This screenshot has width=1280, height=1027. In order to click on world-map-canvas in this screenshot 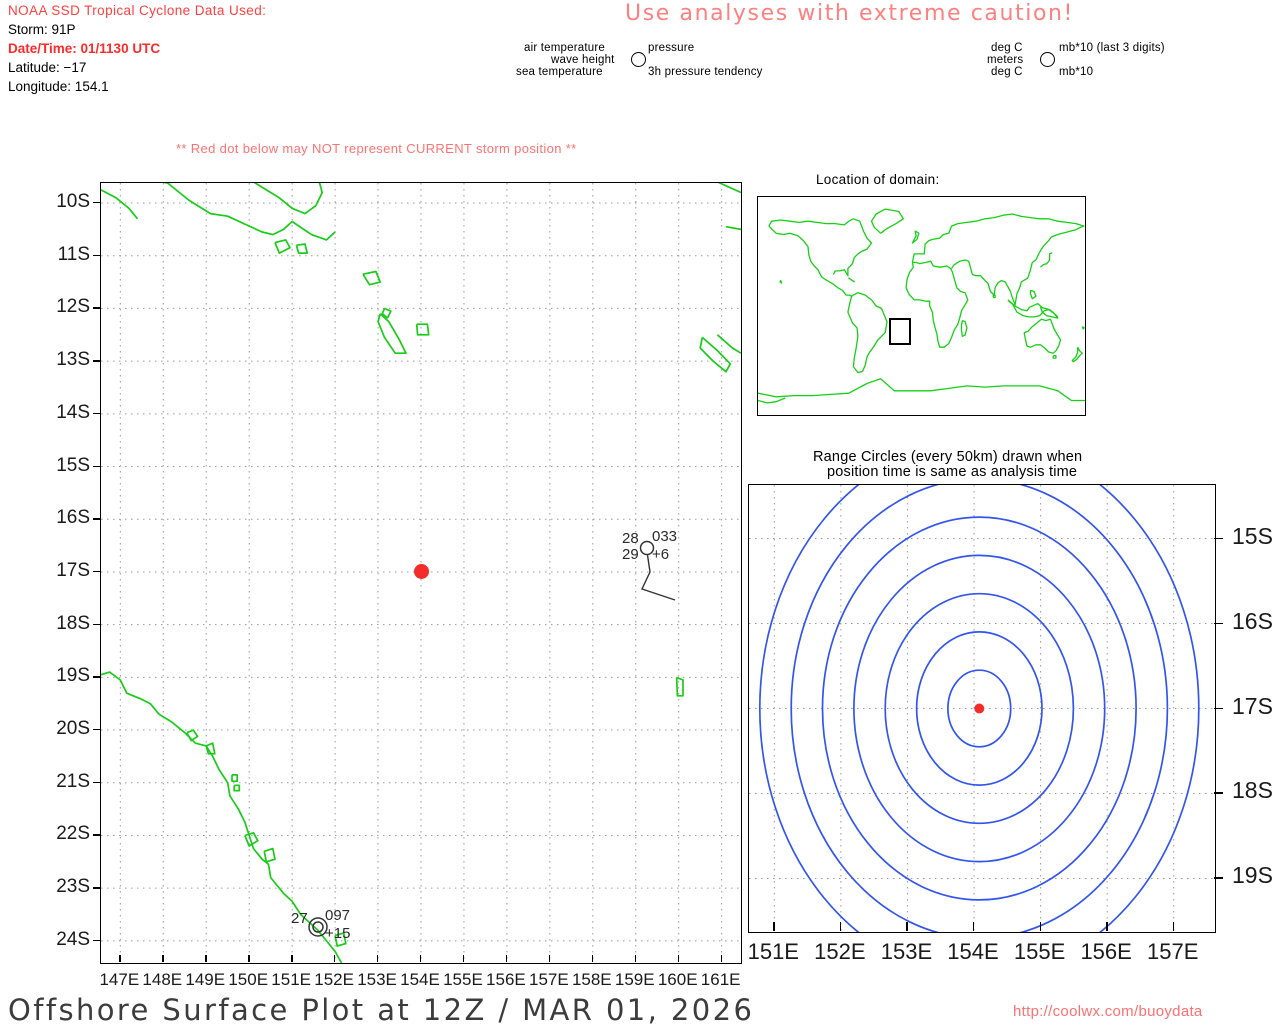, I will do `click(921, 306)`.